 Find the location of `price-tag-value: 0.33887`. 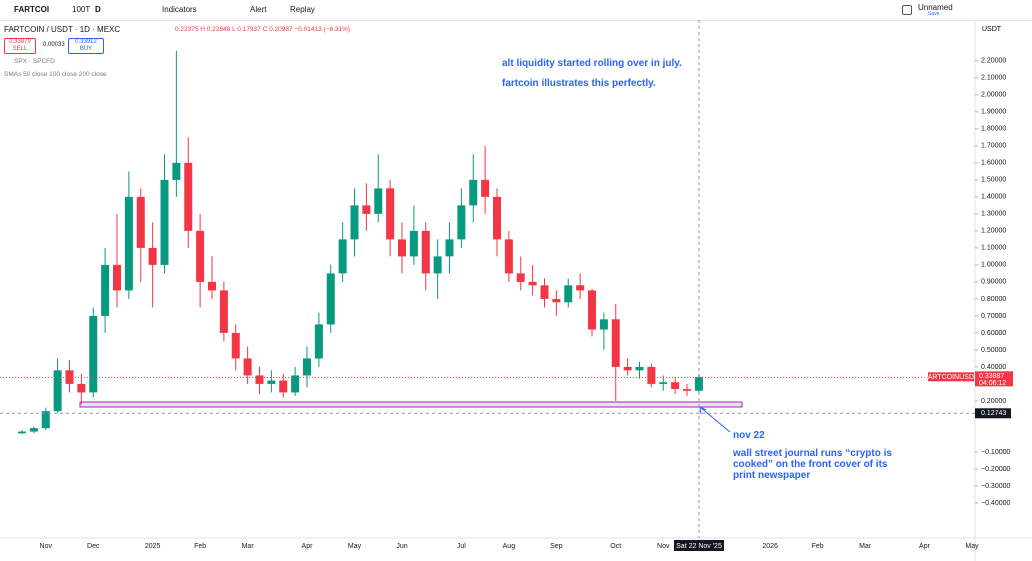

price-tag-value: 0.33887 is located at coordinates (991, 376).